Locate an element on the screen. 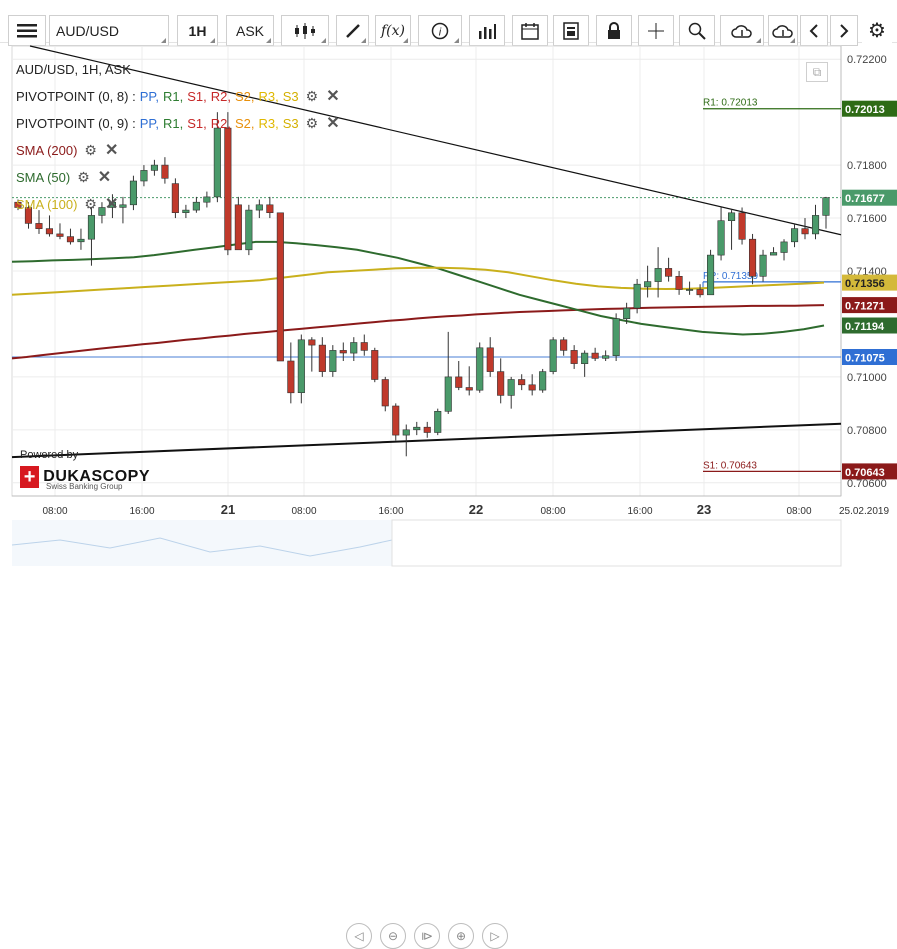  pivot1-settings-gear-icon: ⚙ is located at coordinates (312, 96).